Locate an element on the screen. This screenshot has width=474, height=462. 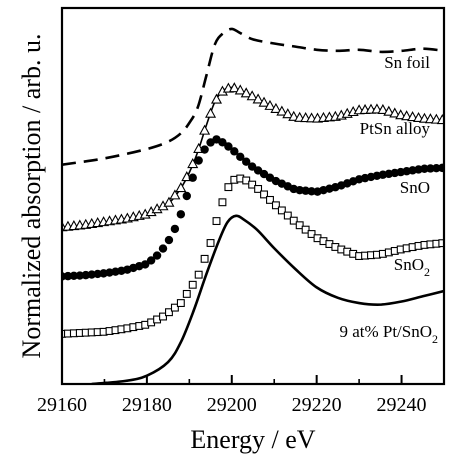
x-tick-label: 29200 is located at coordinates (232, 405).